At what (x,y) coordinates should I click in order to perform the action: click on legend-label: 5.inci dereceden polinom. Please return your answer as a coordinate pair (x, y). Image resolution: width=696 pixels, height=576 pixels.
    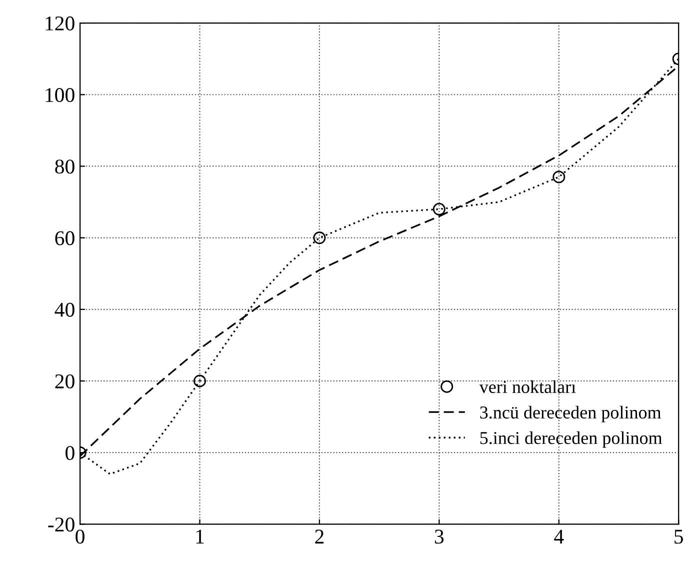
    Looking at the image, I should click on (571, 439).